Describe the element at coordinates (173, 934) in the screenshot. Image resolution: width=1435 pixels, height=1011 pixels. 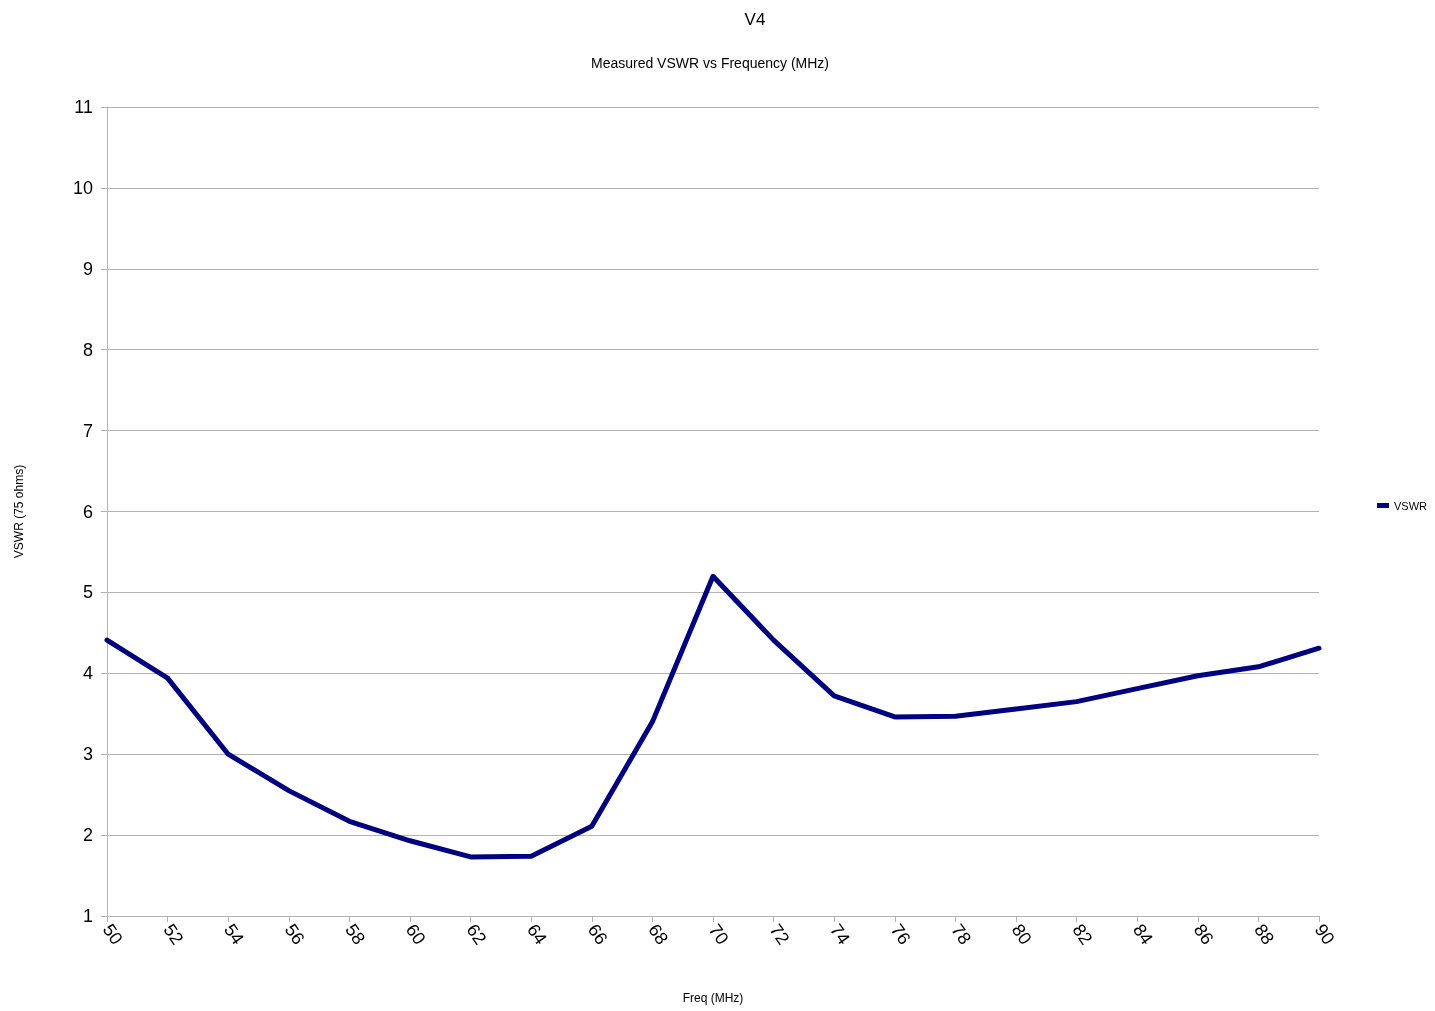
I see `x-tick-label: 52` at that location.